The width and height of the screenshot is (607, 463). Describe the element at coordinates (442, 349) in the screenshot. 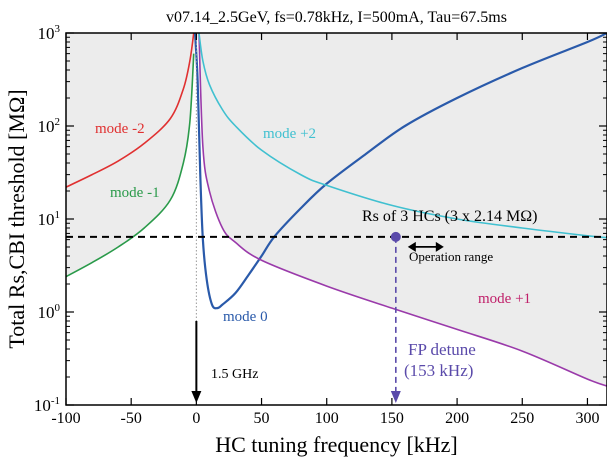

I see `fp-detune-label: FP detune` at that location.